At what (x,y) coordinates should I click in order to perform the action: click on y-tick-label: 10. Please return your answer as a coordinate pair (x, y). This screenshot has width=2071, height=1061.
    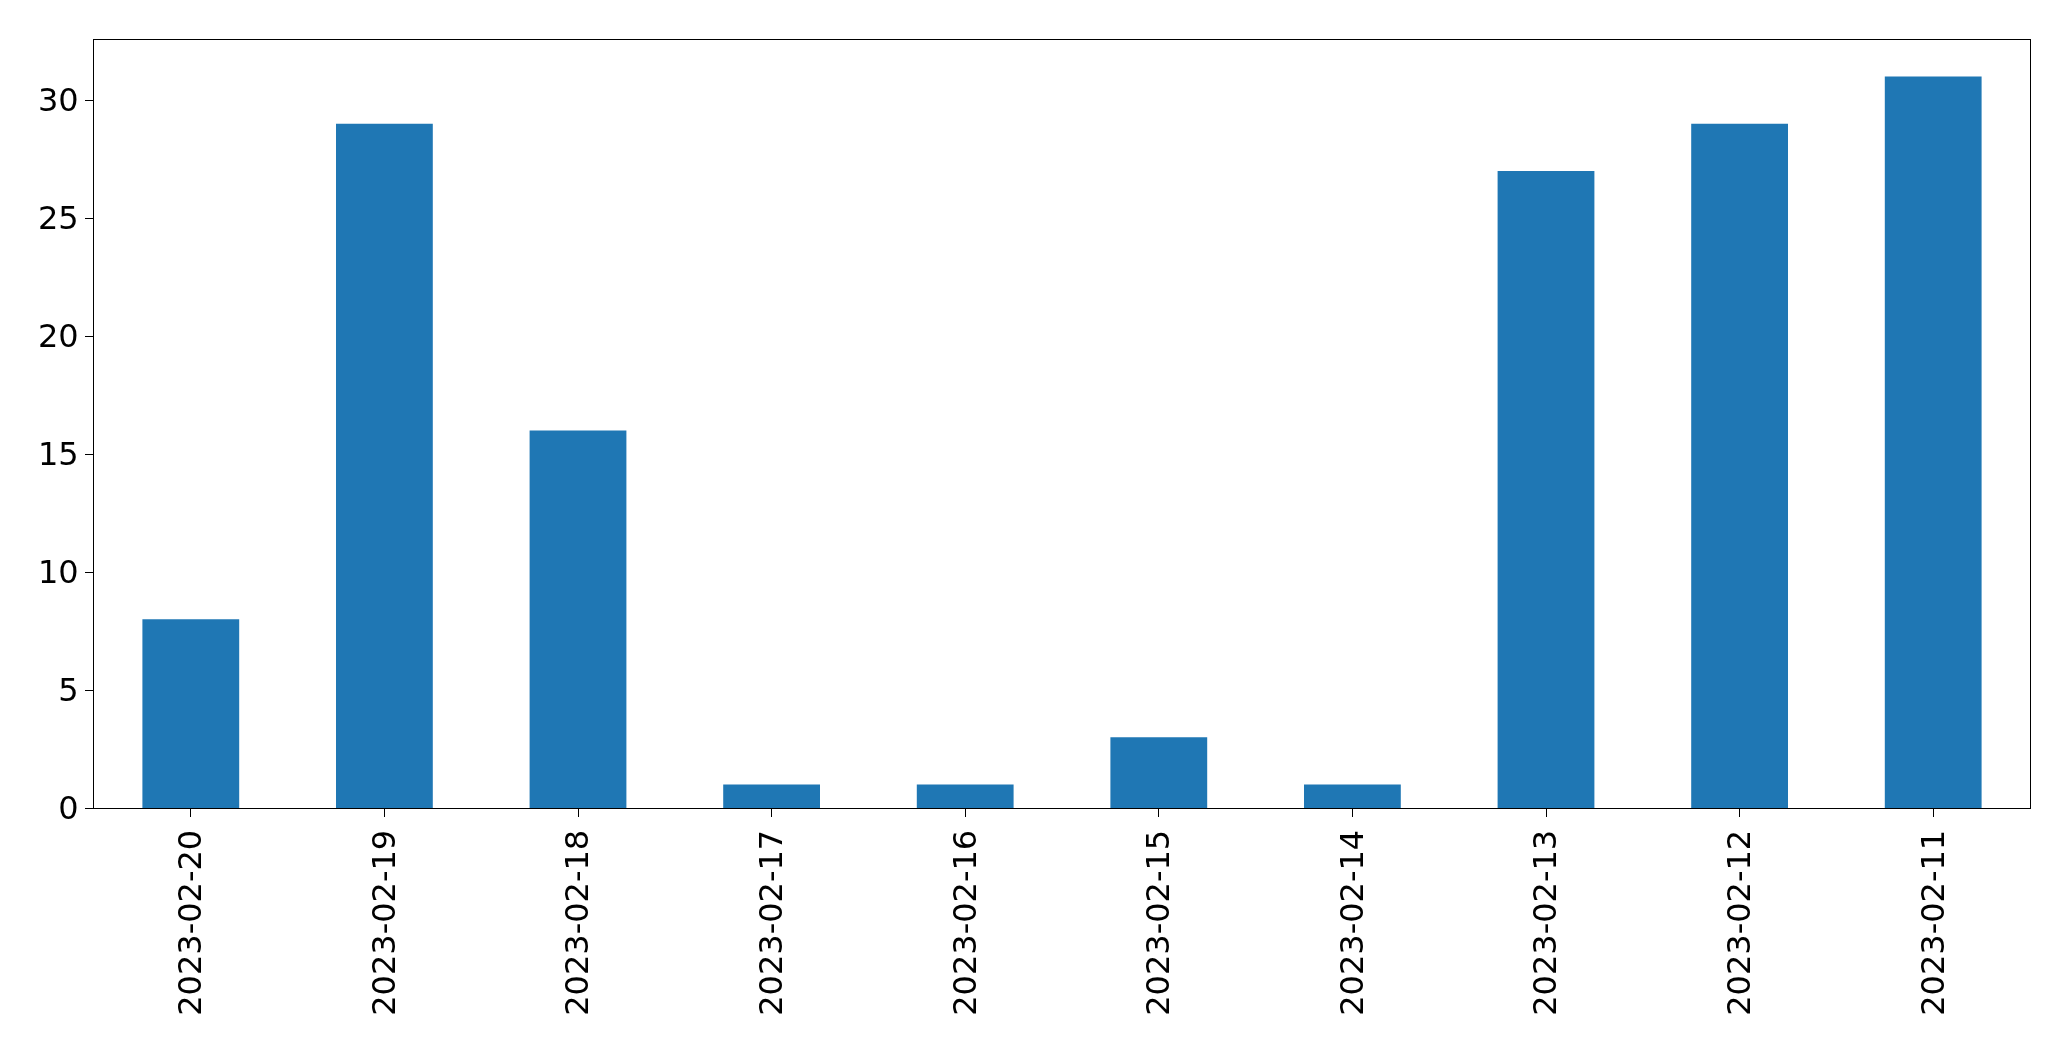
    Looking at the image, I should click on (58, 572).